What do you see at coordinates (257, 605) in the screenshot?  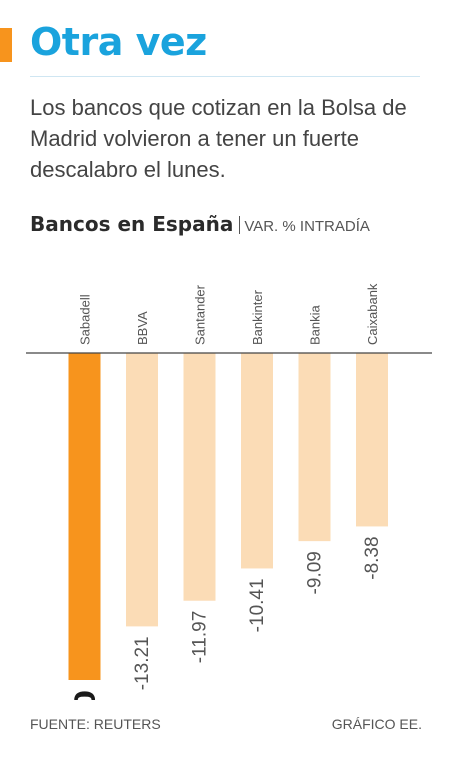 I see `value-label: -10.41` at bounding box center [257, 605].